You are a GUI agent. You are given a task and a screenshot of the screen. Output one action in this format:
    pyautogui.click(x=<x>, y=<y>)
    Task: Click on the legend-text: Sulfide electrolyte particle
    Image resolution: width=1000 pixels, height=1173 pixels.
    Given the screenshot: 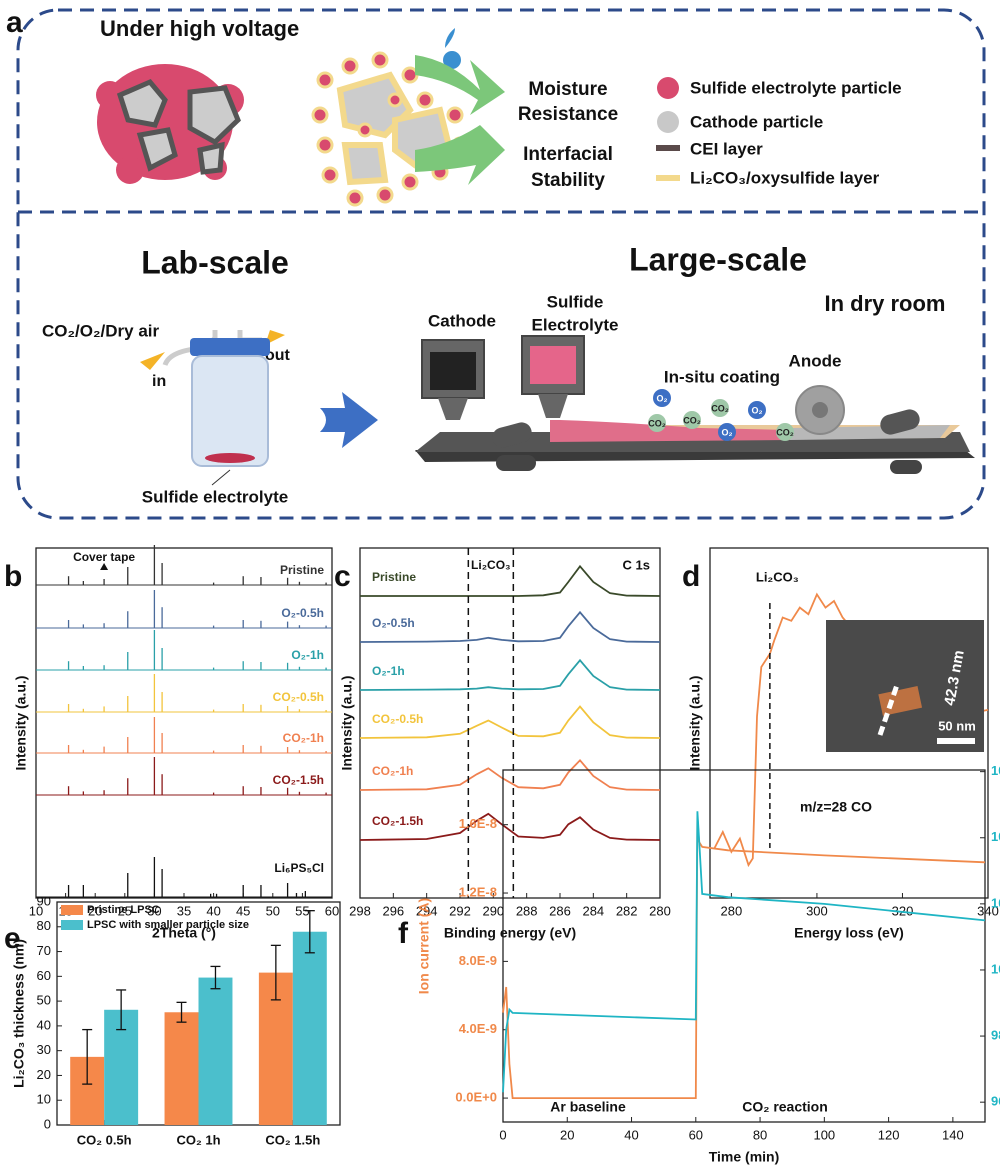 What is the action you would take?
    pyautogui.click(x=796, y=87)
    